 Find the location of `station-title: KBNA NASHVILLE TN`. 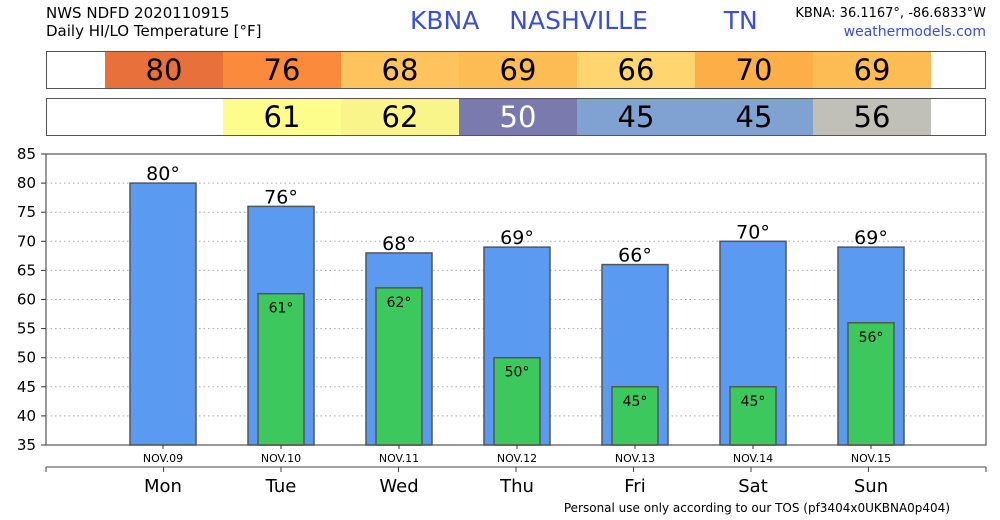

station-title: KBNA NASHVILLE TN is located at coordinates (584, 20).